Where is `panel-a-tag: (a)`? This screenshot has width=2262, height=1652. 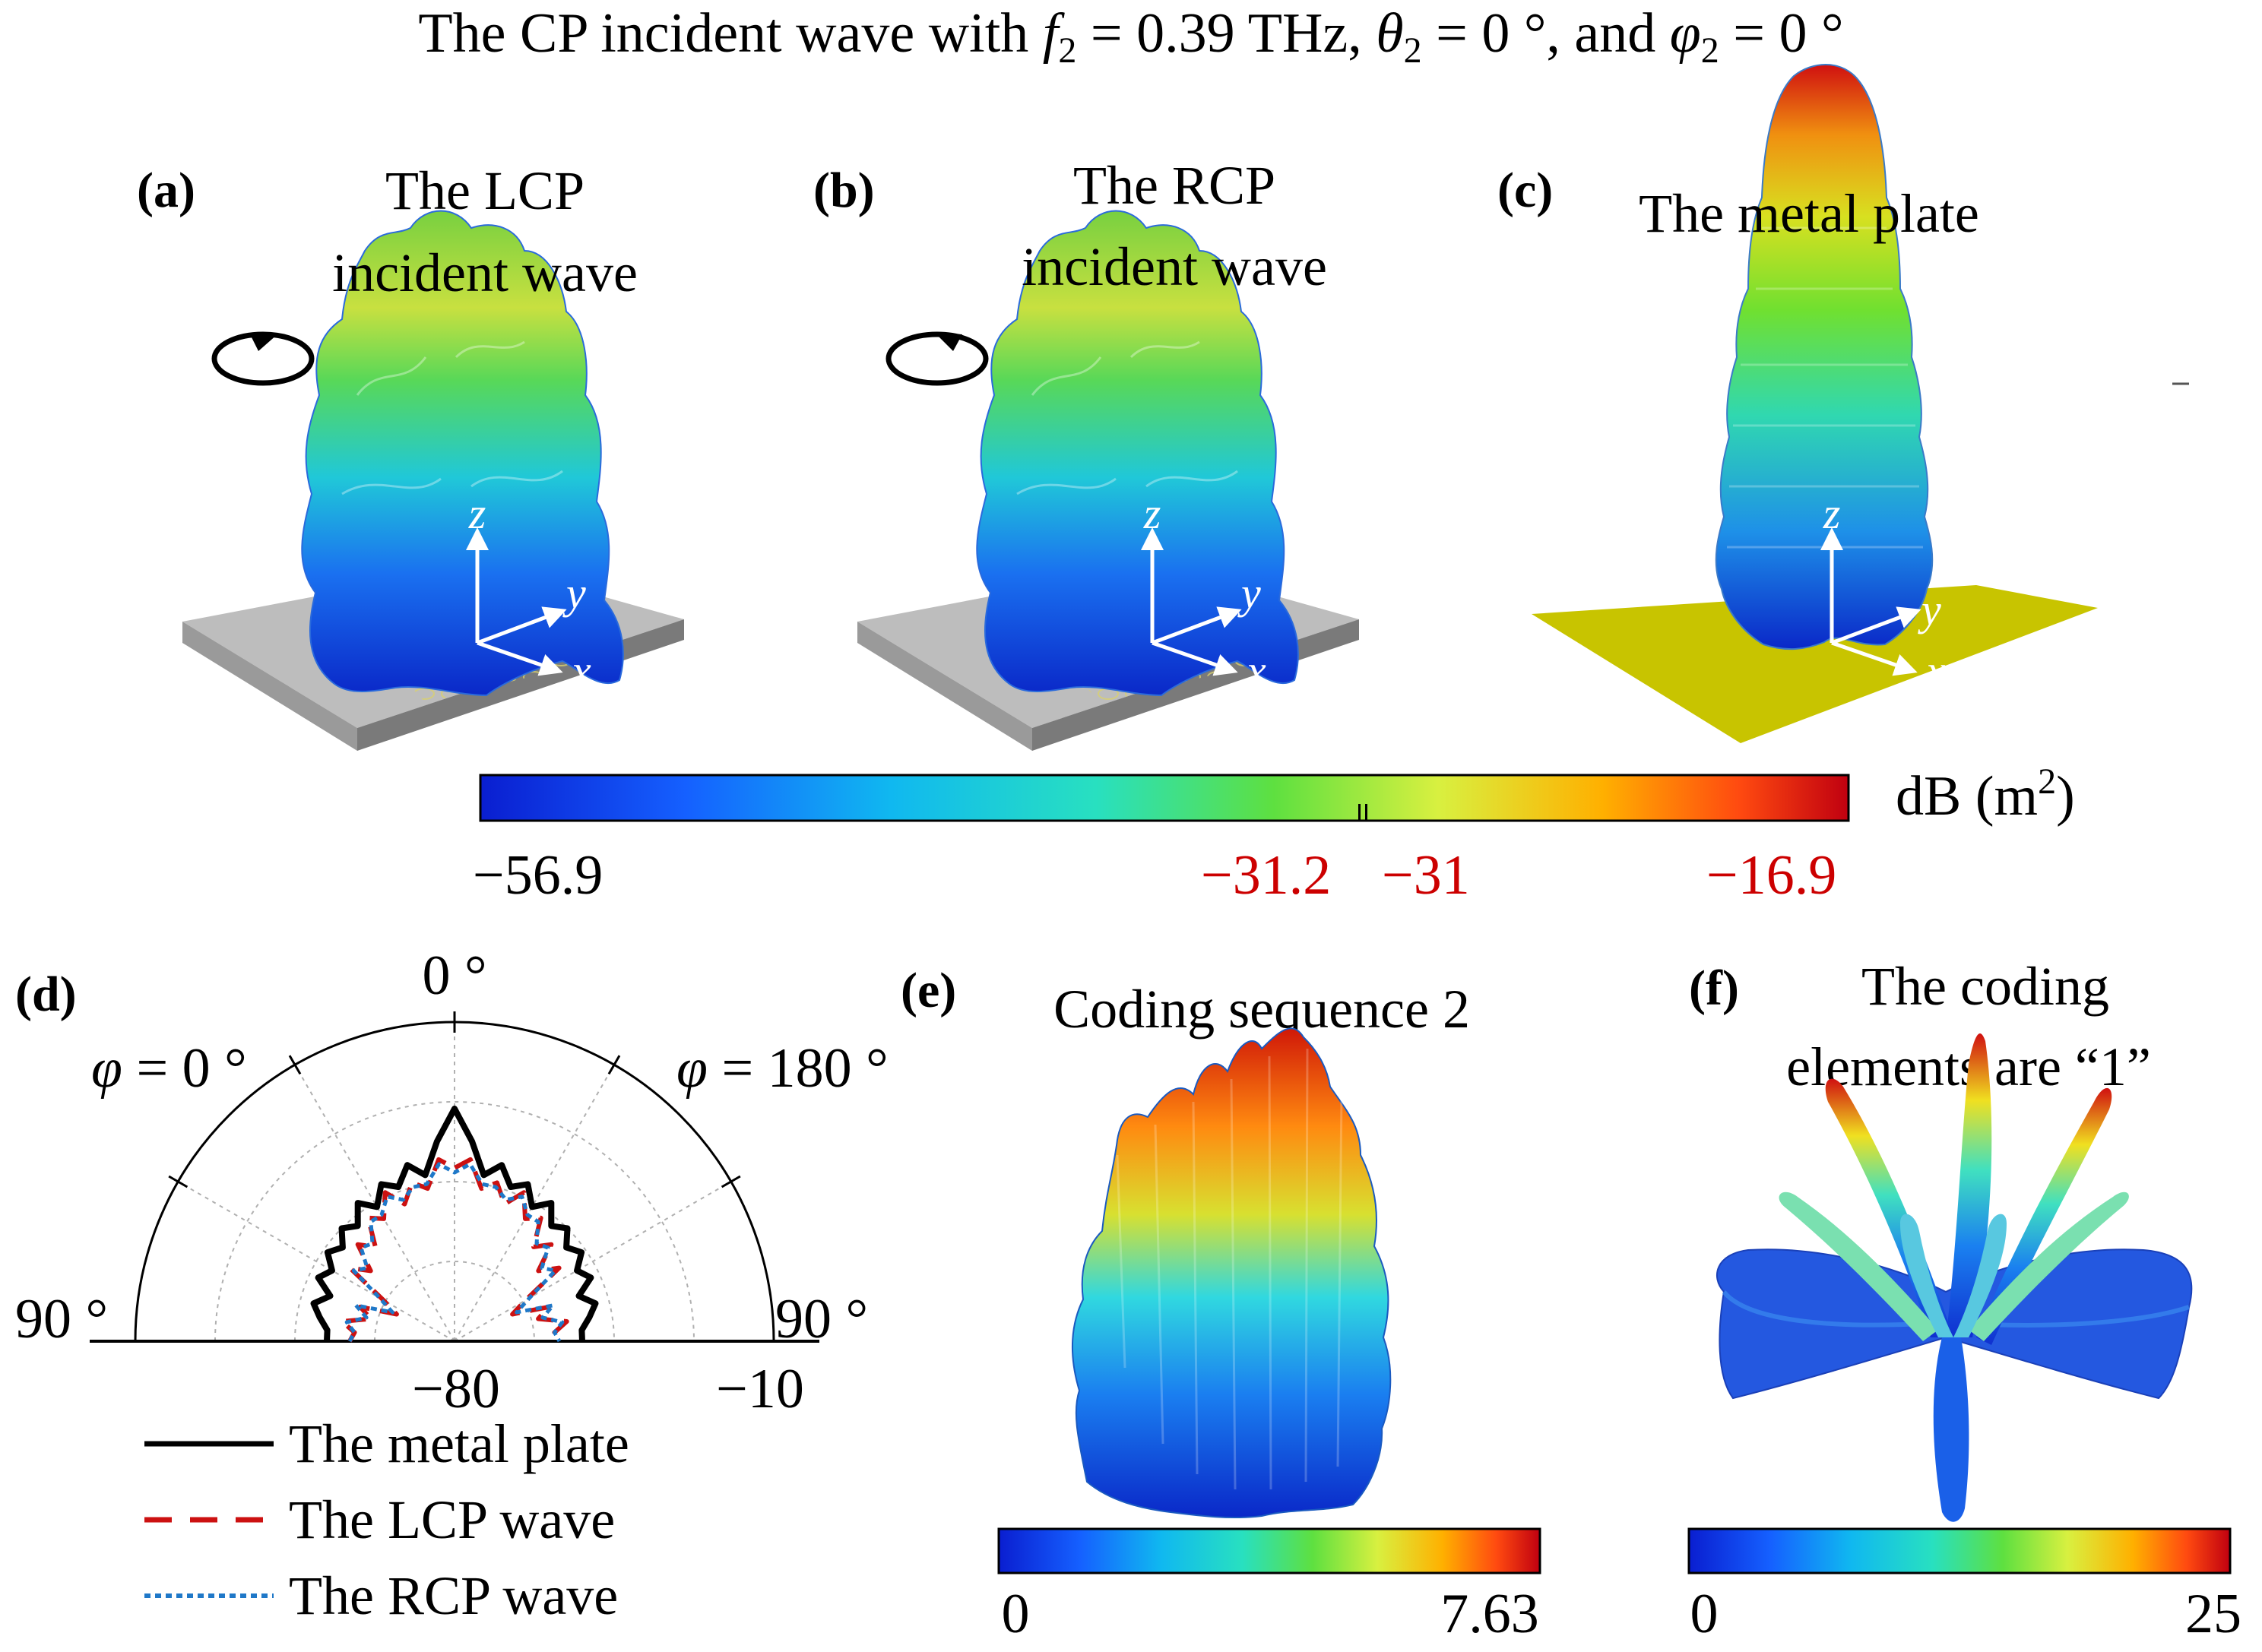 panel-a-tag: (a) is located at coordinates (166, 190).